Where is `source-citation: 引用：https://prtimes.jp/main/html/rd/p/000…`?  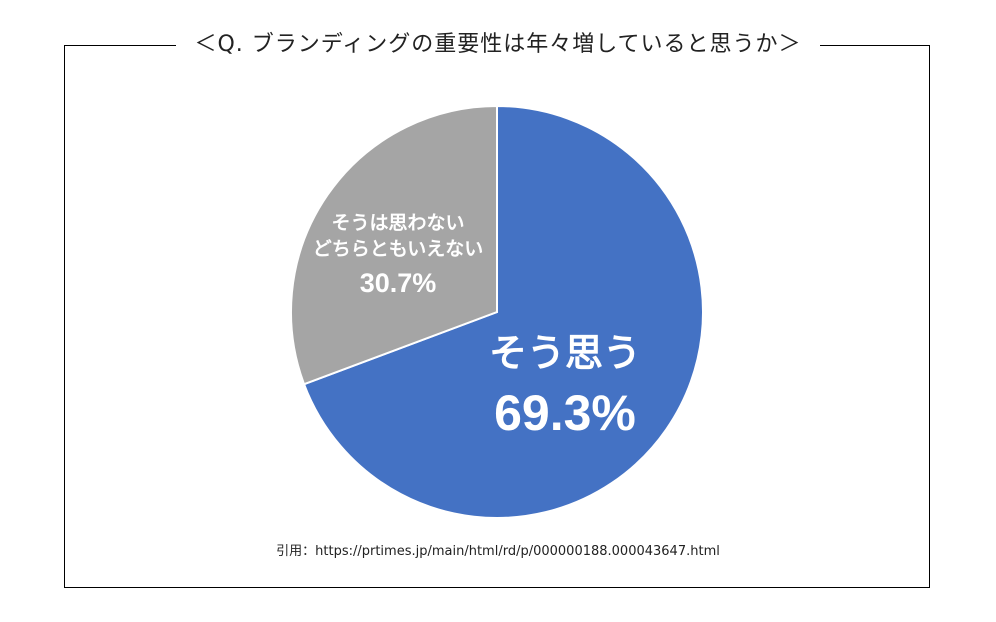
source-citation: 引用：https://prtimes.jp/main/html/rd/p/000… is located at coordinates (498, 551).